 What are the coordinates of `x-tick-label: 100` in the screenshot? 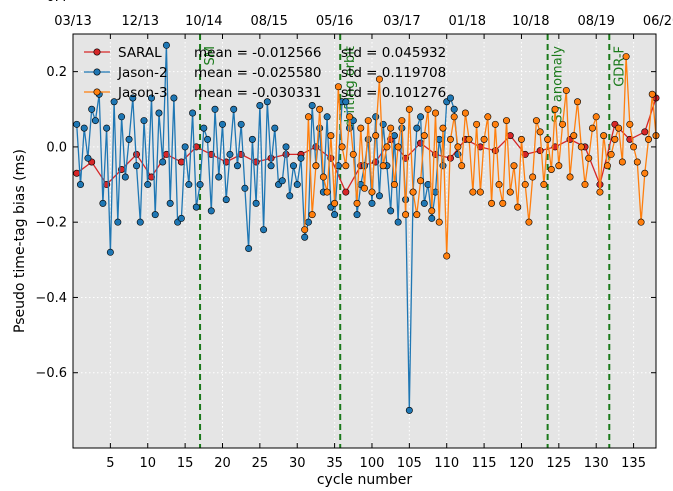 It's located at (372, 463).